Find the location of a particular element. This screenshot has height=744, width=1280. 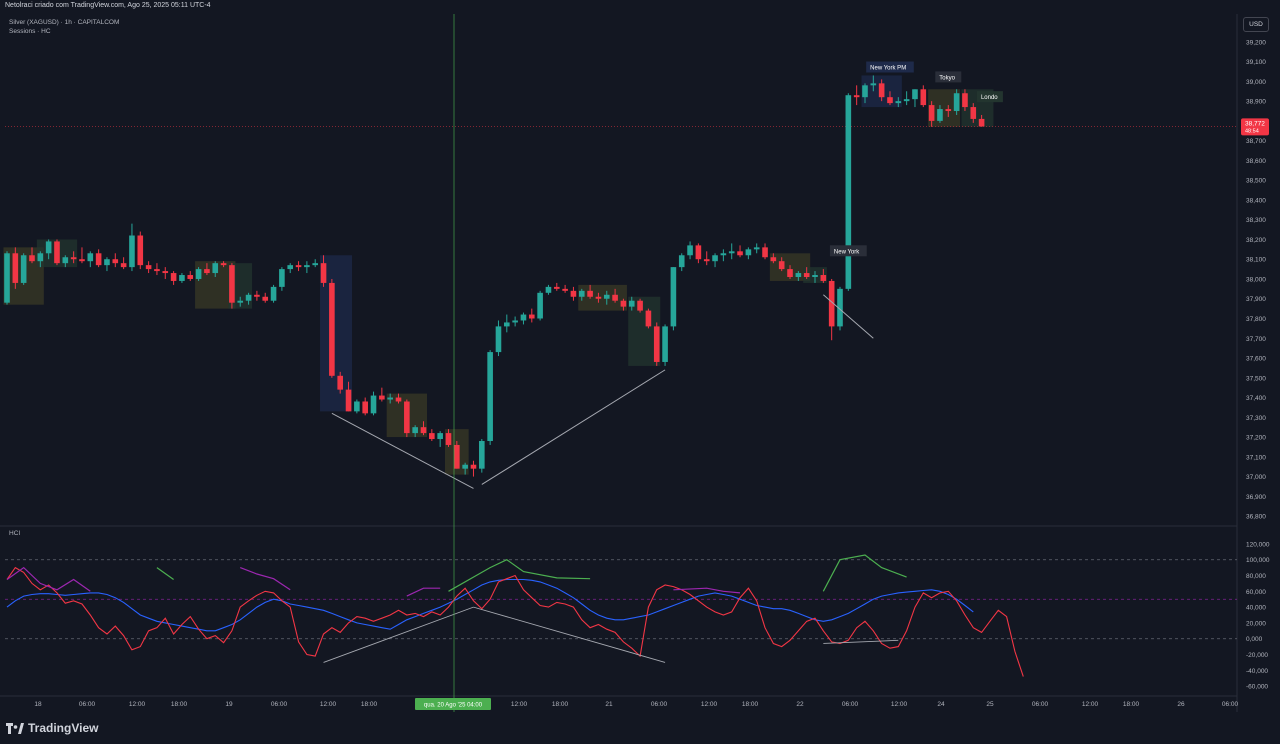

symbol-legend: Silver (XAGUSD) · 1h · CAPITALCOM is located at coordinates (64, 22).